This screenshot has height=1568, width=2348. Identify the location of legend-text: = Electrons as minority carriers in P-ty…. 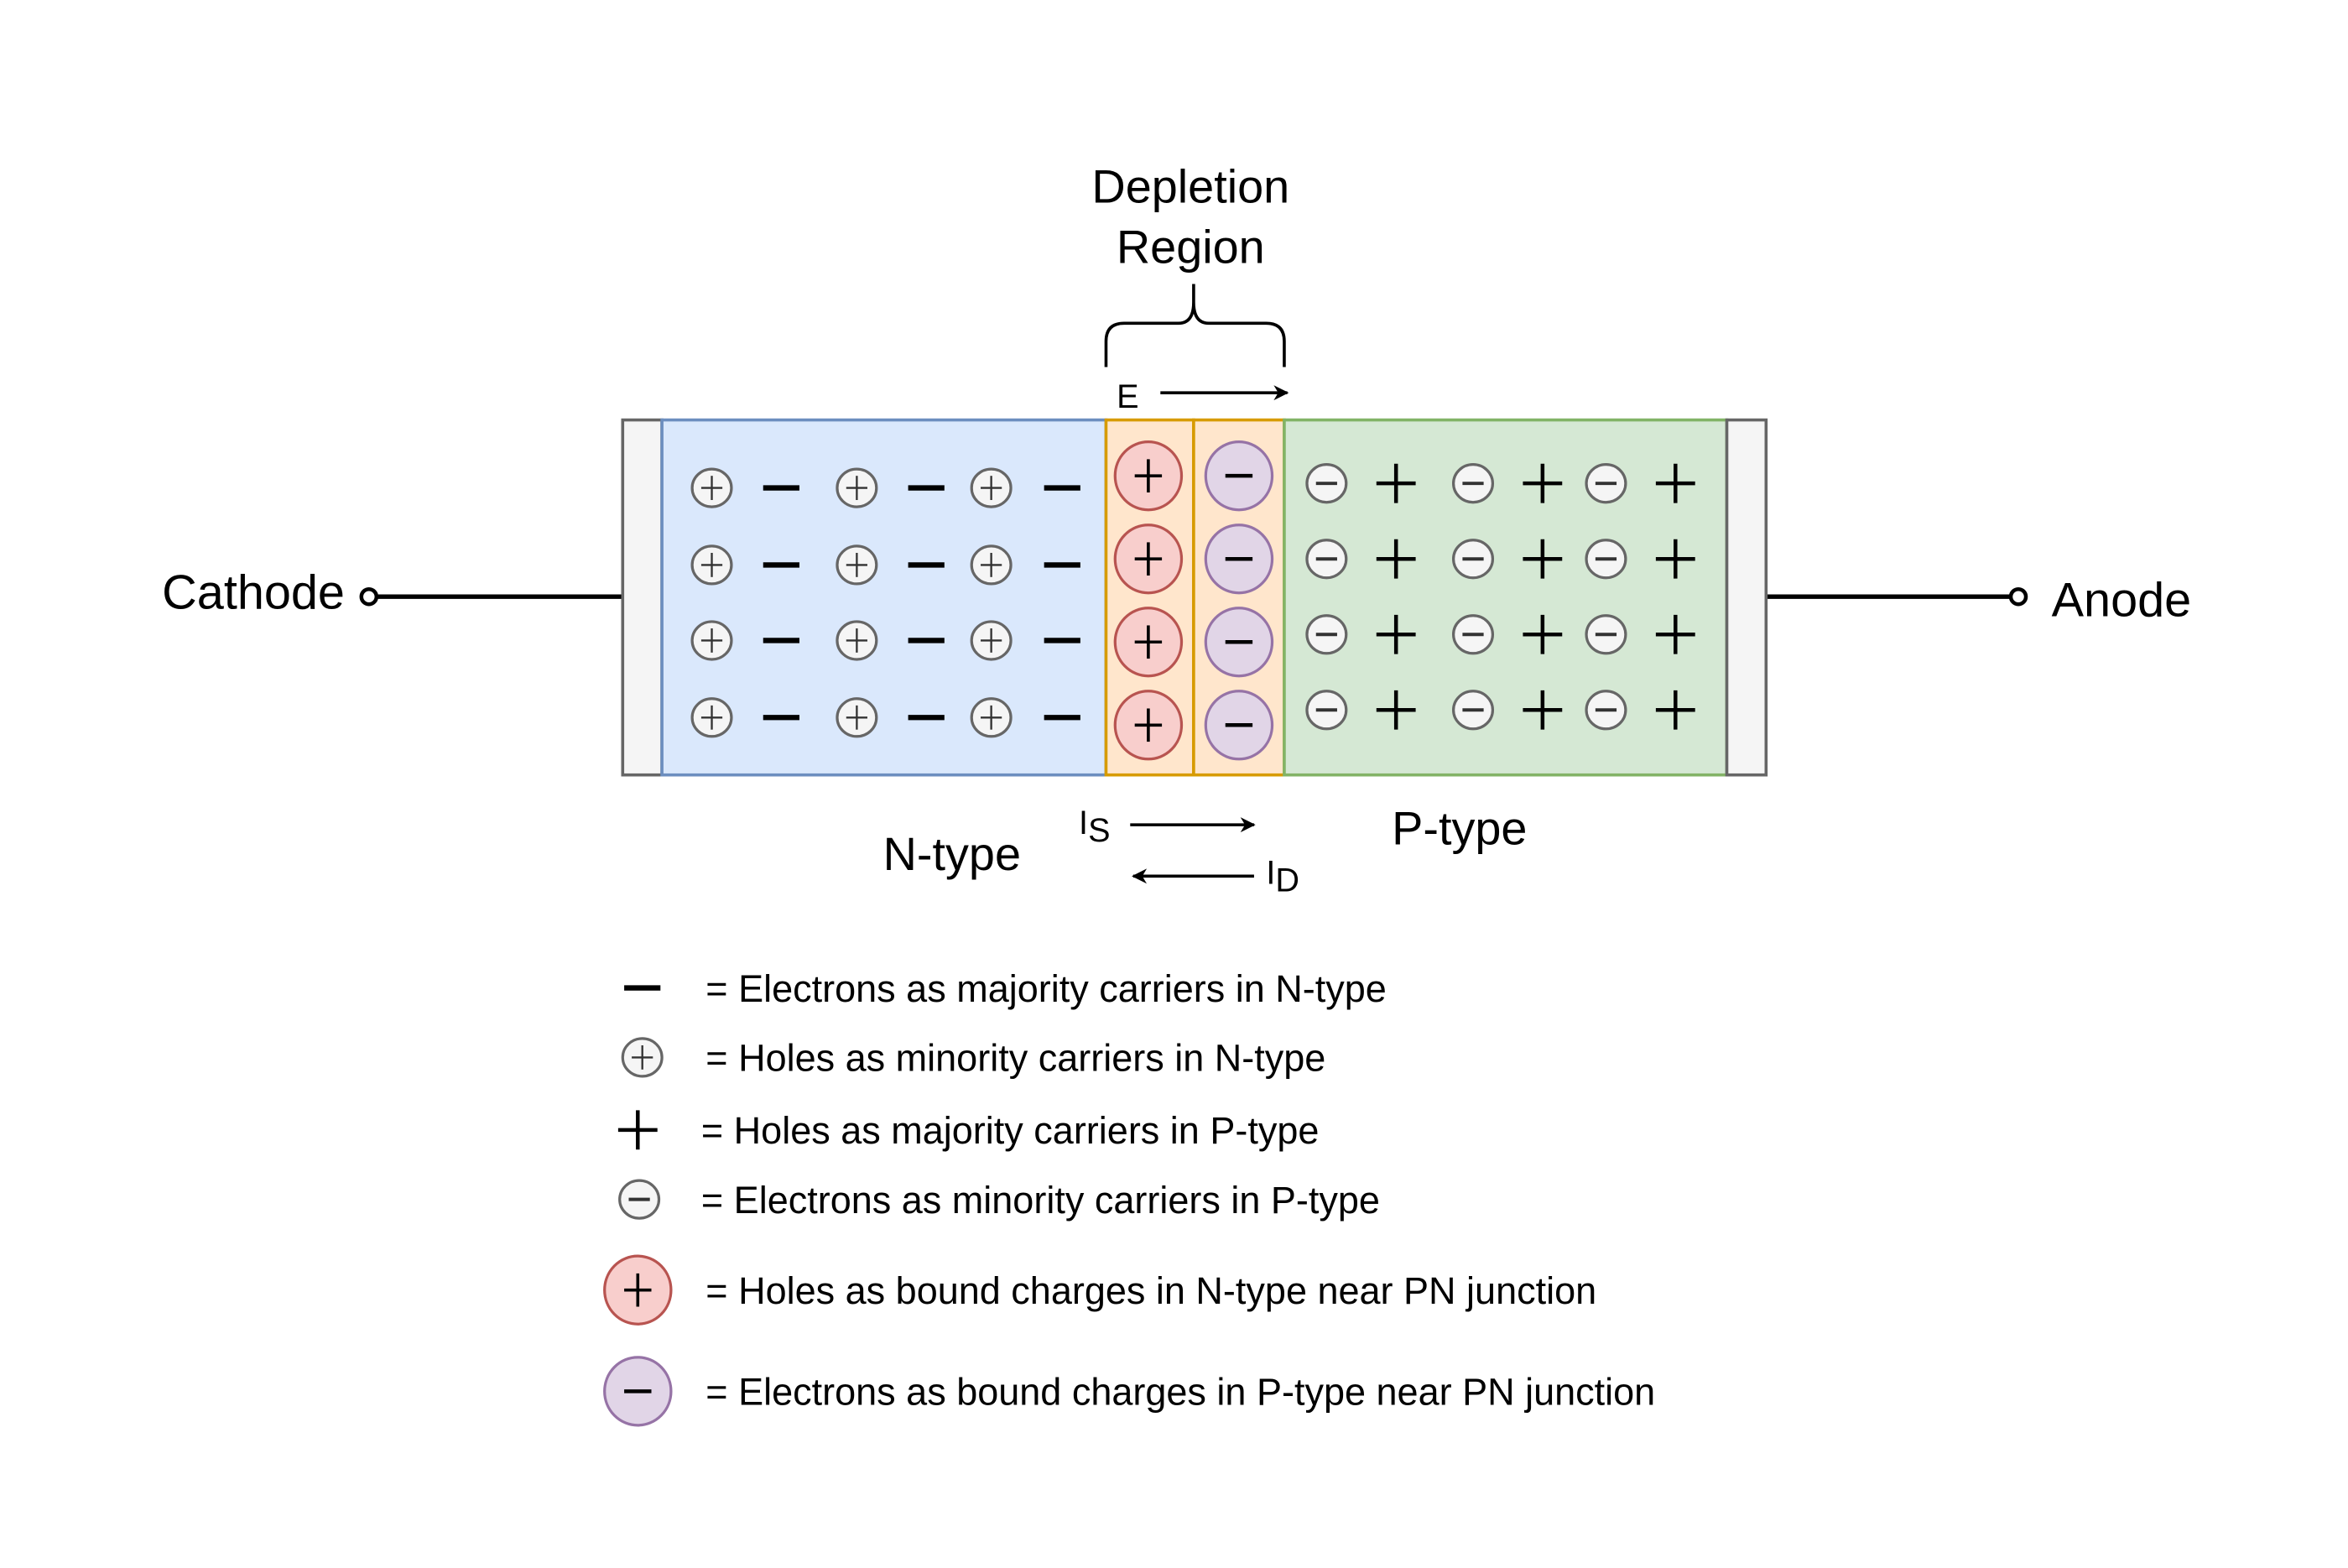
(1040, 1201).